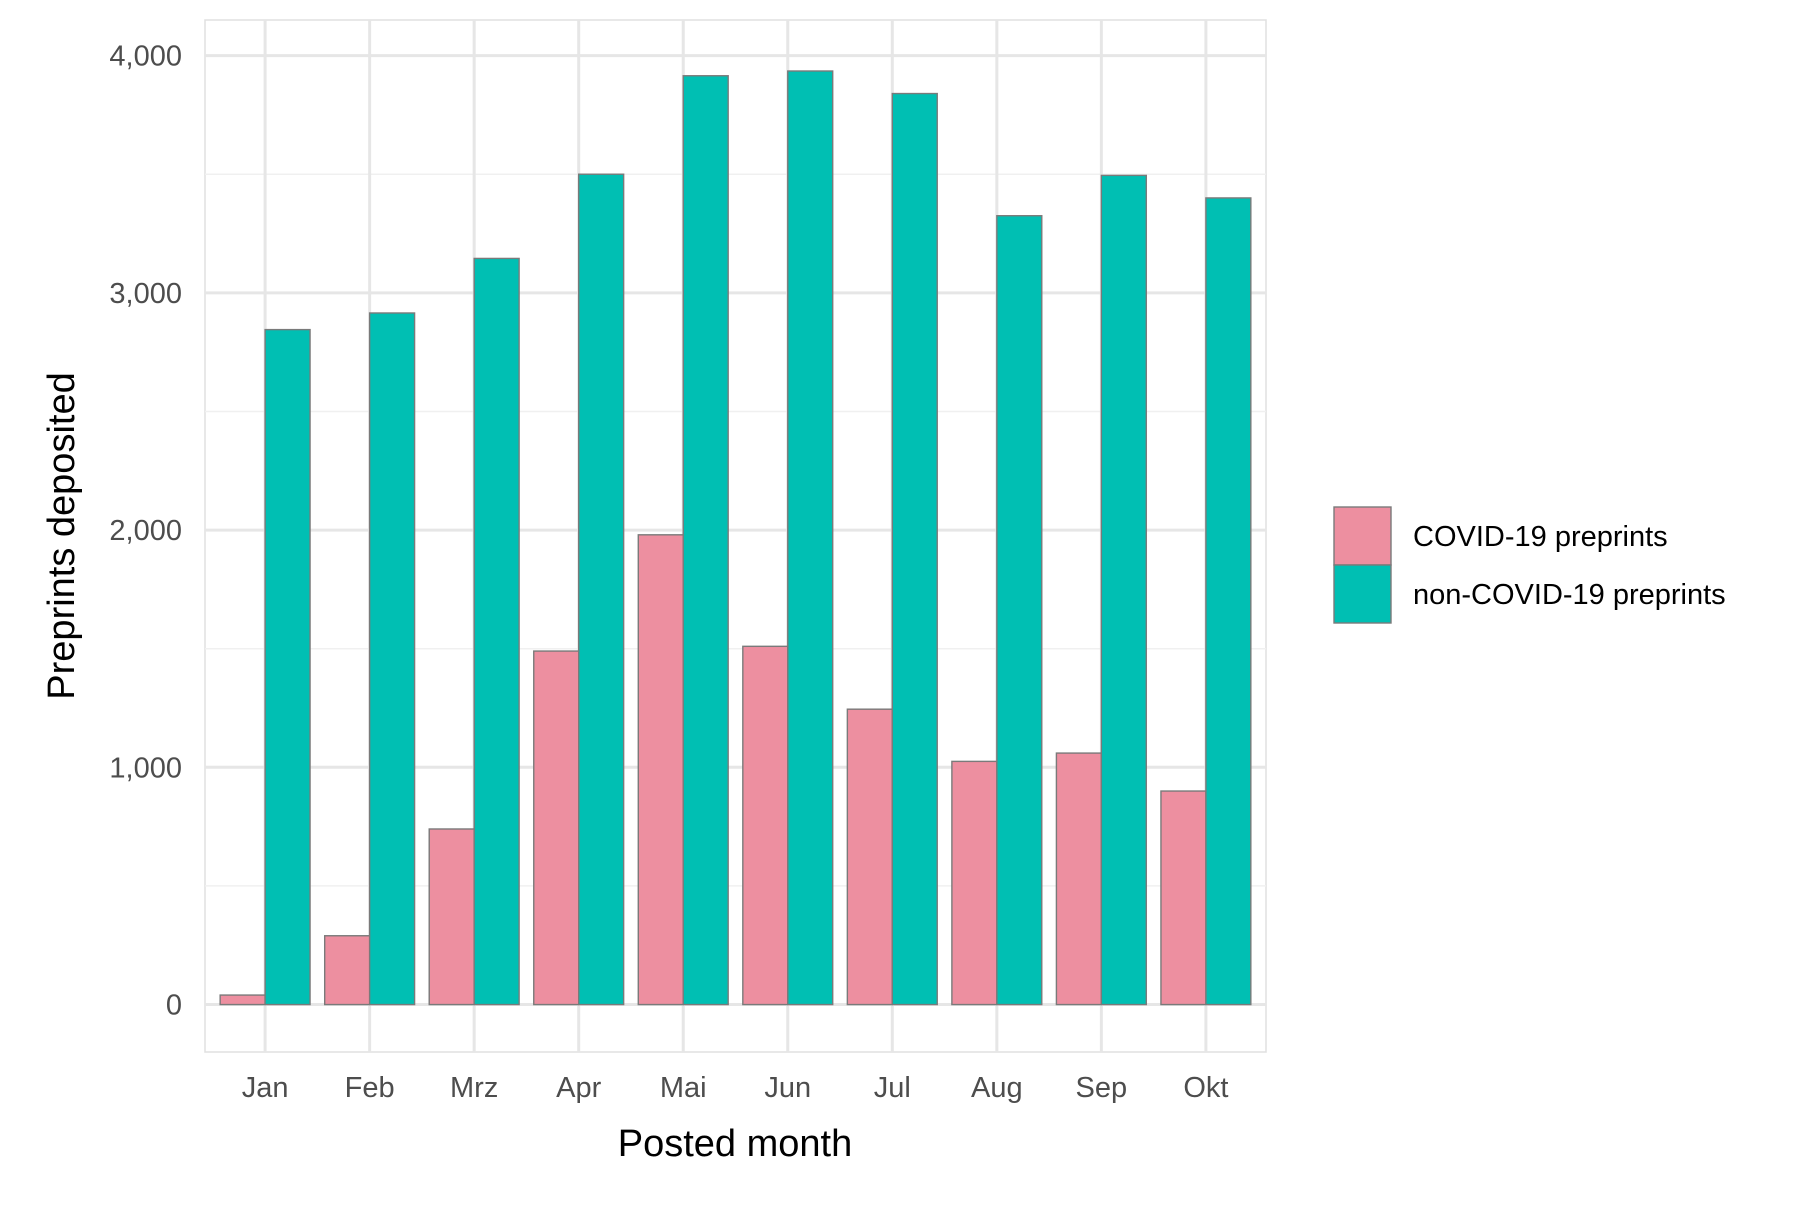  Describe the element at coordinates (892, 1088) in the screenshot. I see `x-tick-label: Jul` at that location.